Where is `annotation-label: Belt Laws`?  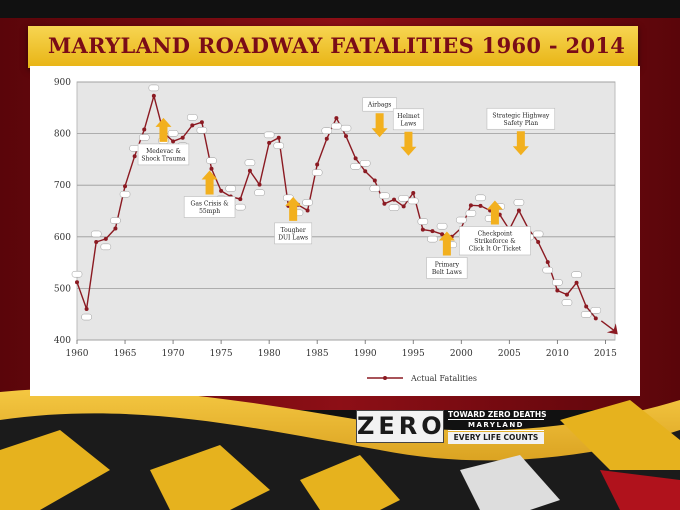 annotation-label: Belt Laws is located at coordinates (447, 272).